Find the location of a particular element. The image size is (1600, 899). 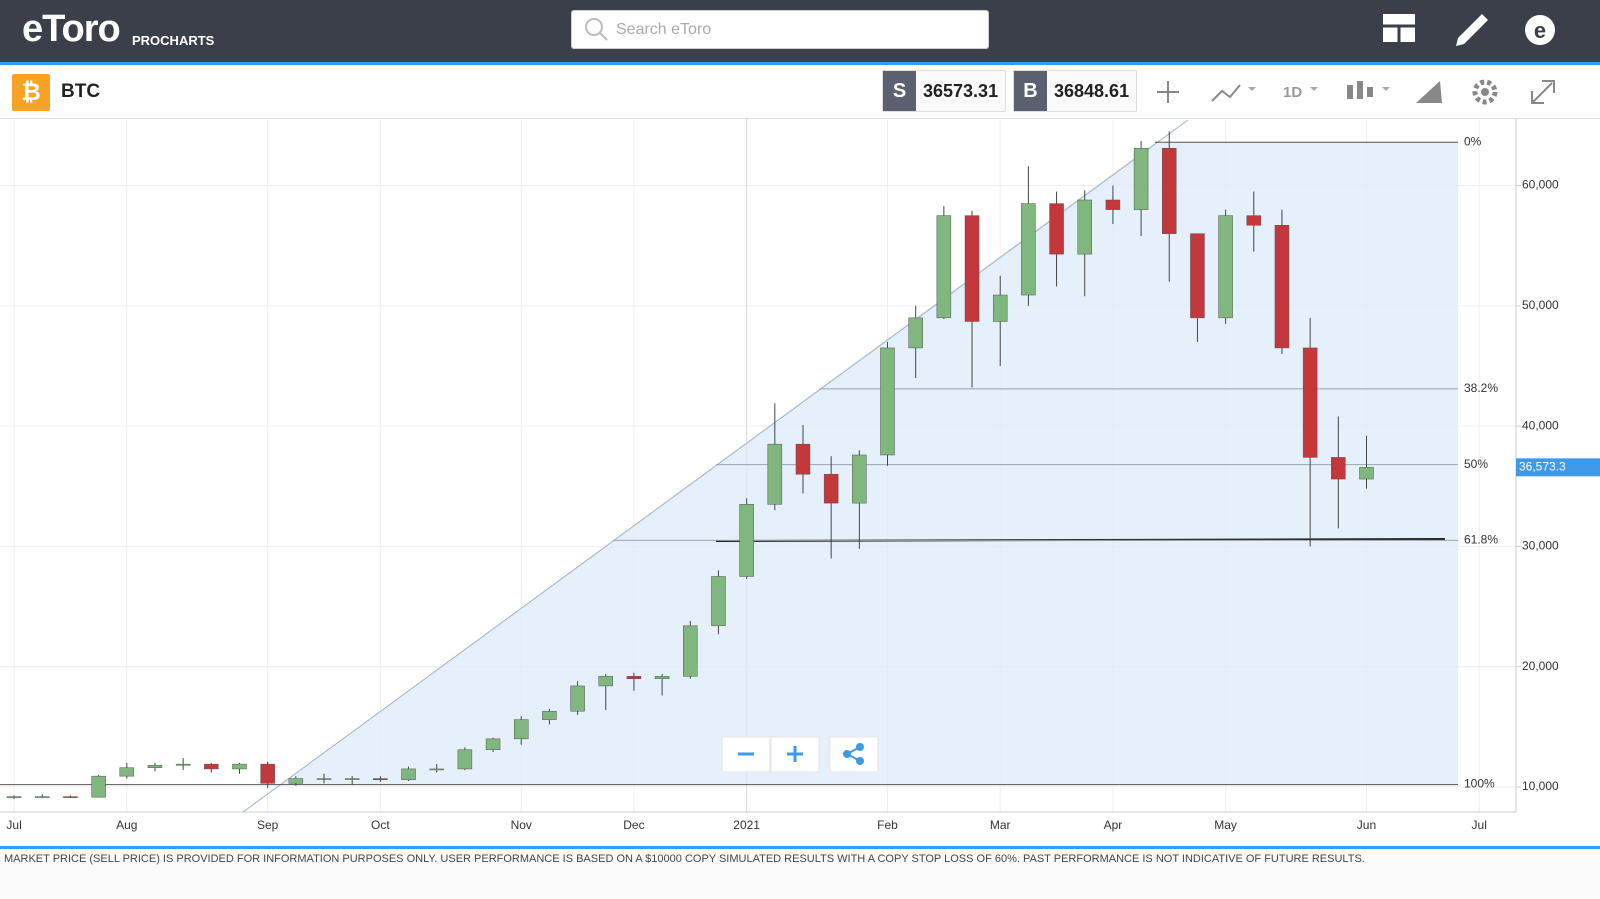

search-icon is located at coordinates (596, 29).